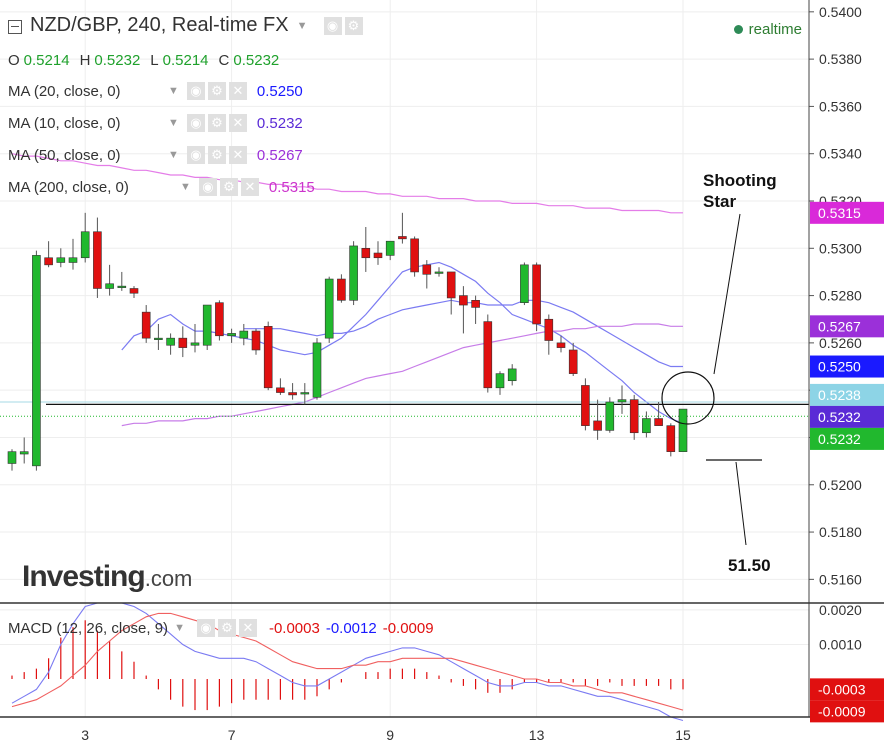 This screenshot has height=749, width=884. I want to click on x-tick-label: 13, so click(537, 735).